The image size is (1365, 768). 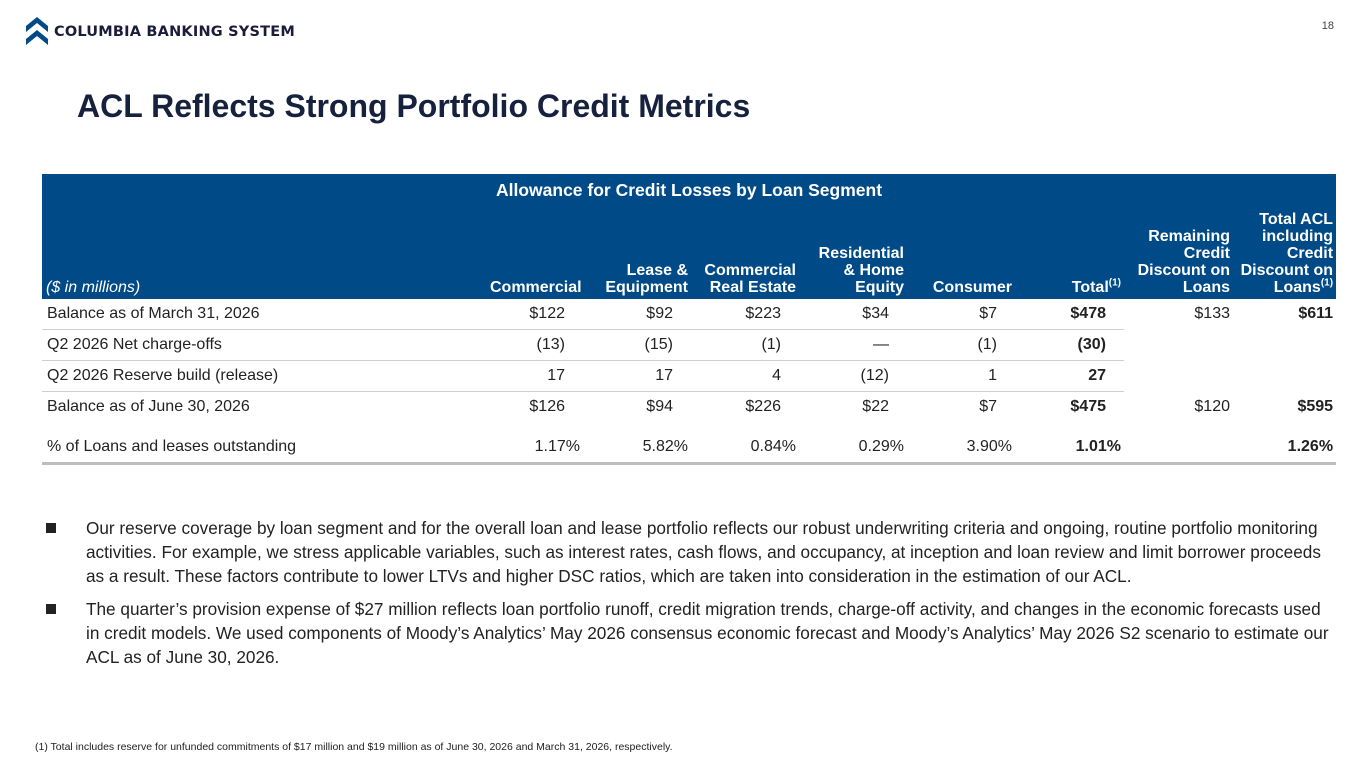 What do you see at coordinates (1090, 287) in the screenshot?
I see `column-header-line: Total` at bounding box center [1090, 287].